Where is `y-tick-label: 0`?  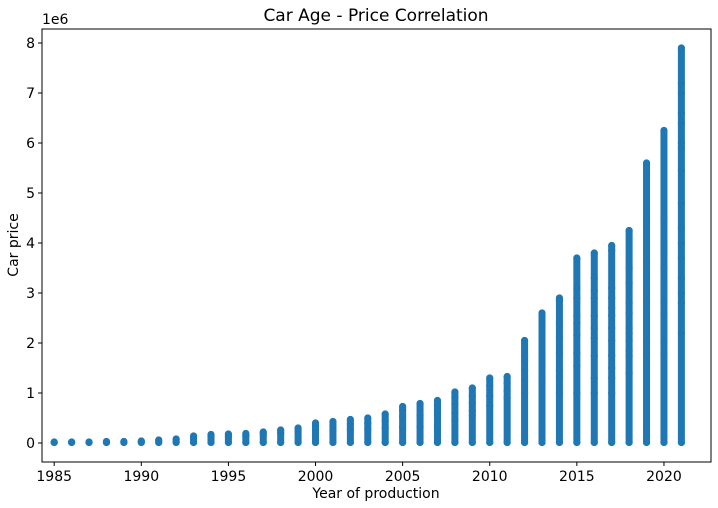
y-tick-label: 0 is located at coordinates (30, 444).